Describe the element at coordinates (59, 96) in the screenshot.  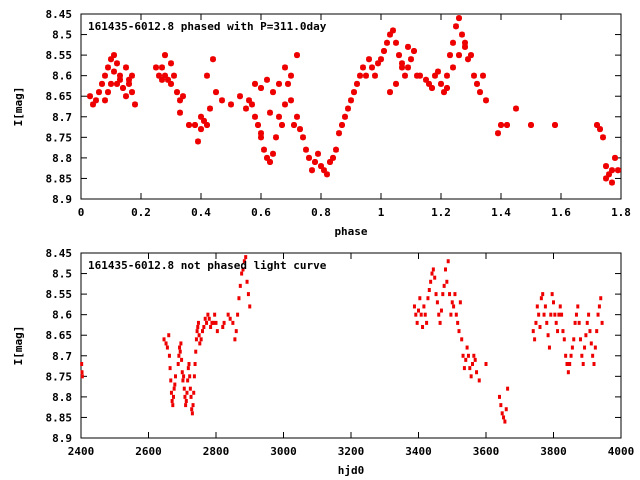
I see `phased-y-tick-label: 8.65` at that location.